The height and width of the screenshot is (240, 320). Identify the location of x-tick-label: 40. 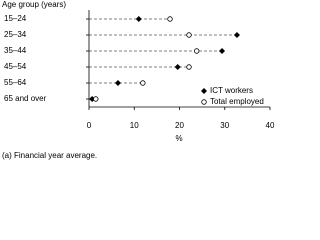
(270, 125).